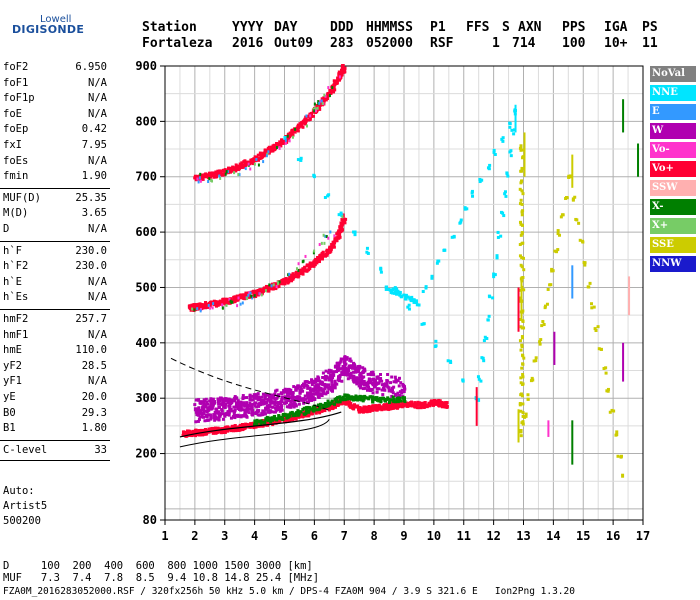 The image size is (700, 600). I want to click on header-value: 714, so click(524, 43).